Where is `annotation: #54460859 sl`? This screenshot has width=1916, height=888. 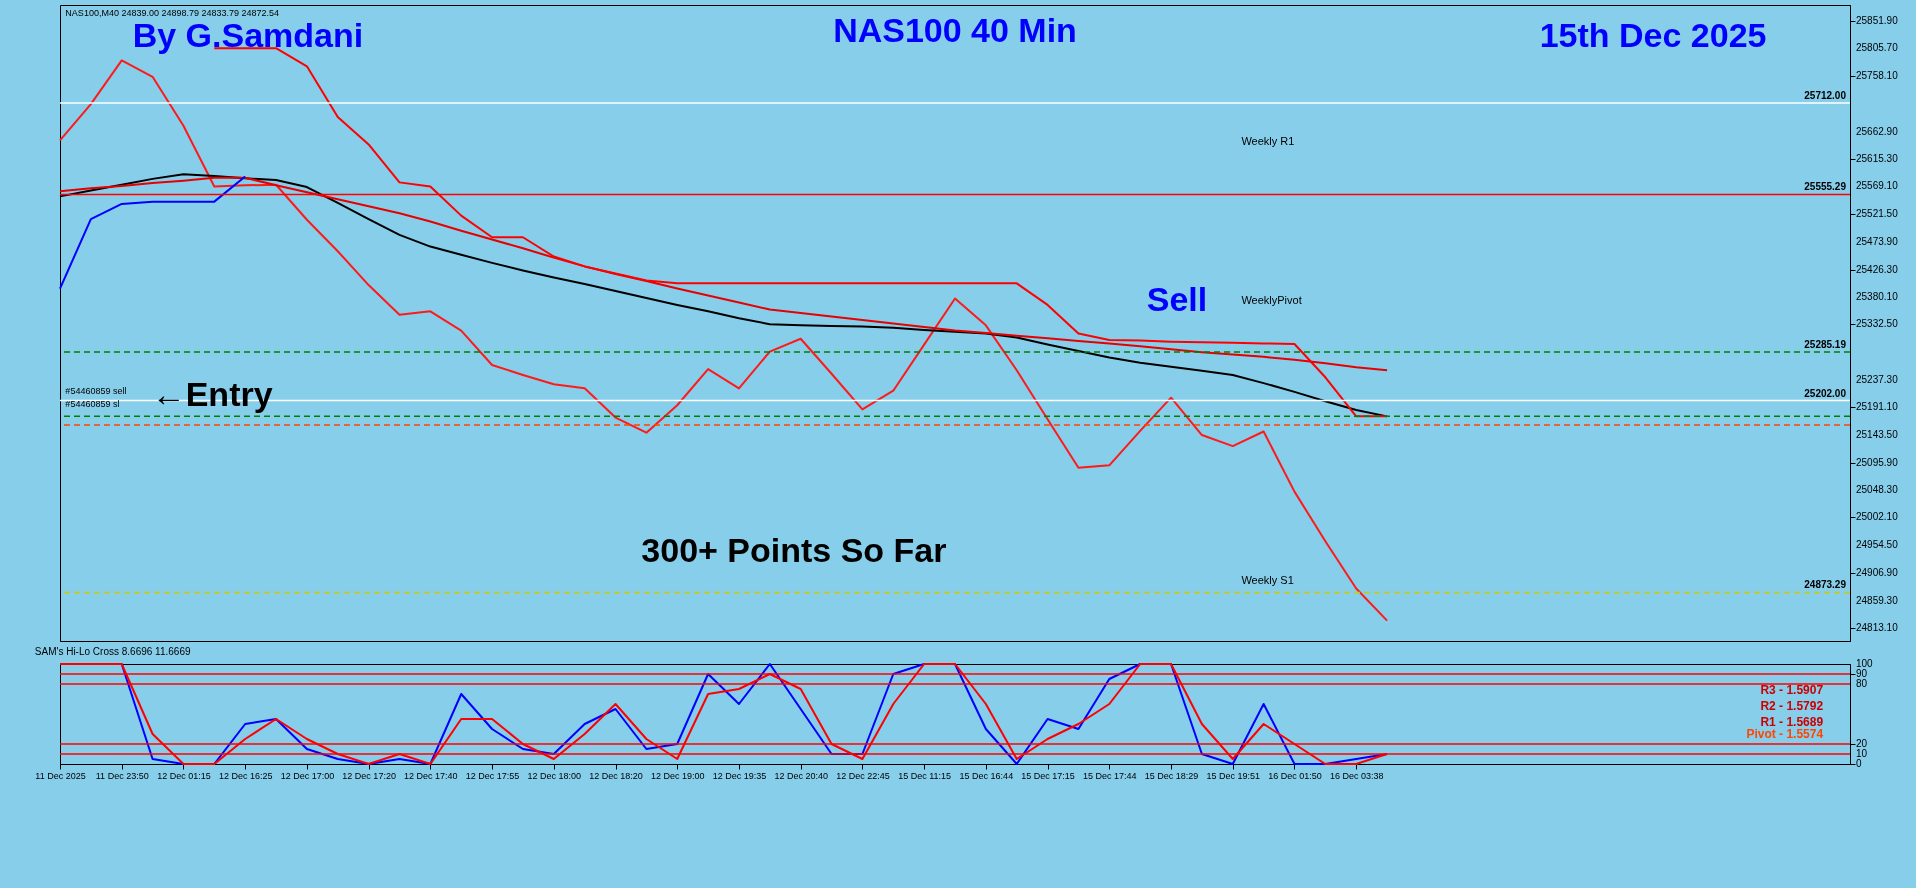 annotation: #54460859 sl is located at coordinates (92, 404).